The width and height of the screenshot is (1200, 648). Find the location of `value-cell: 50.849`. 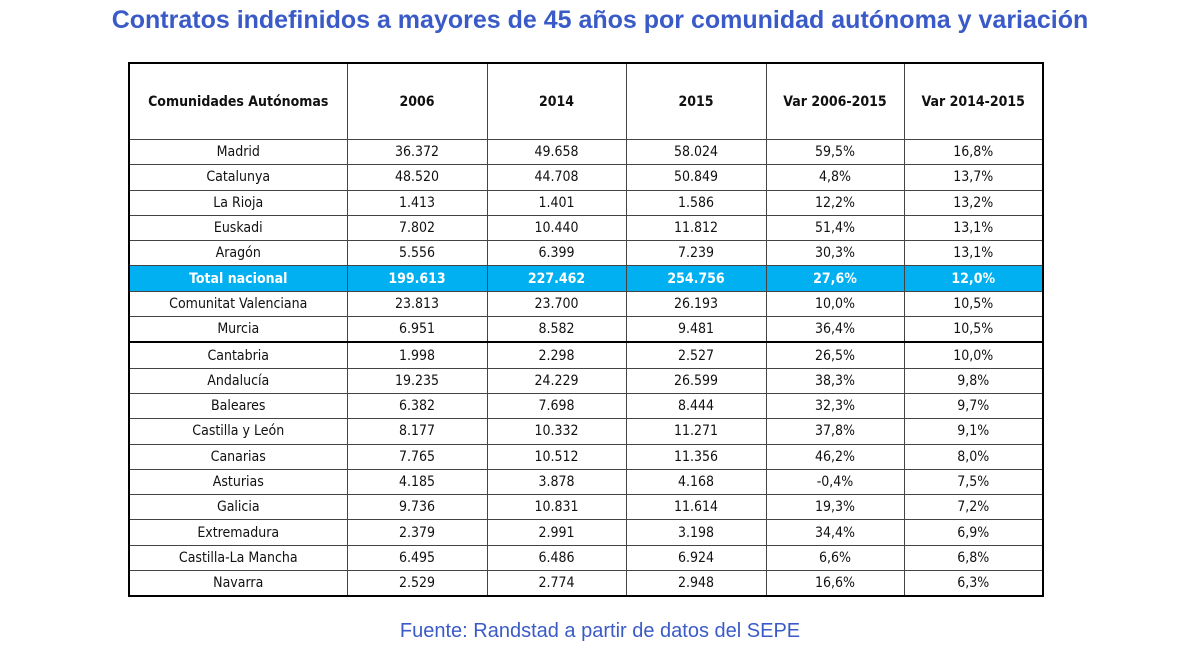

value-cell: 50.849 is located at coordinates (696, 177).